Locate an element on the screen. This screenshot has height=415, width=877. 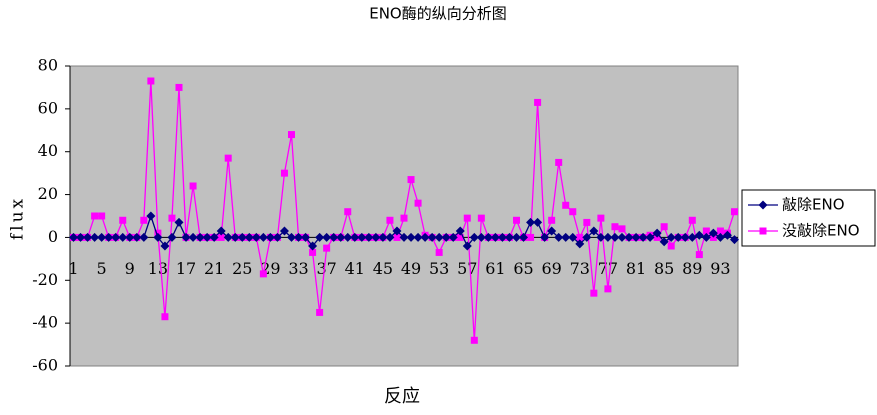
y-tick-label: 0 is located at coordinates (53, 236).